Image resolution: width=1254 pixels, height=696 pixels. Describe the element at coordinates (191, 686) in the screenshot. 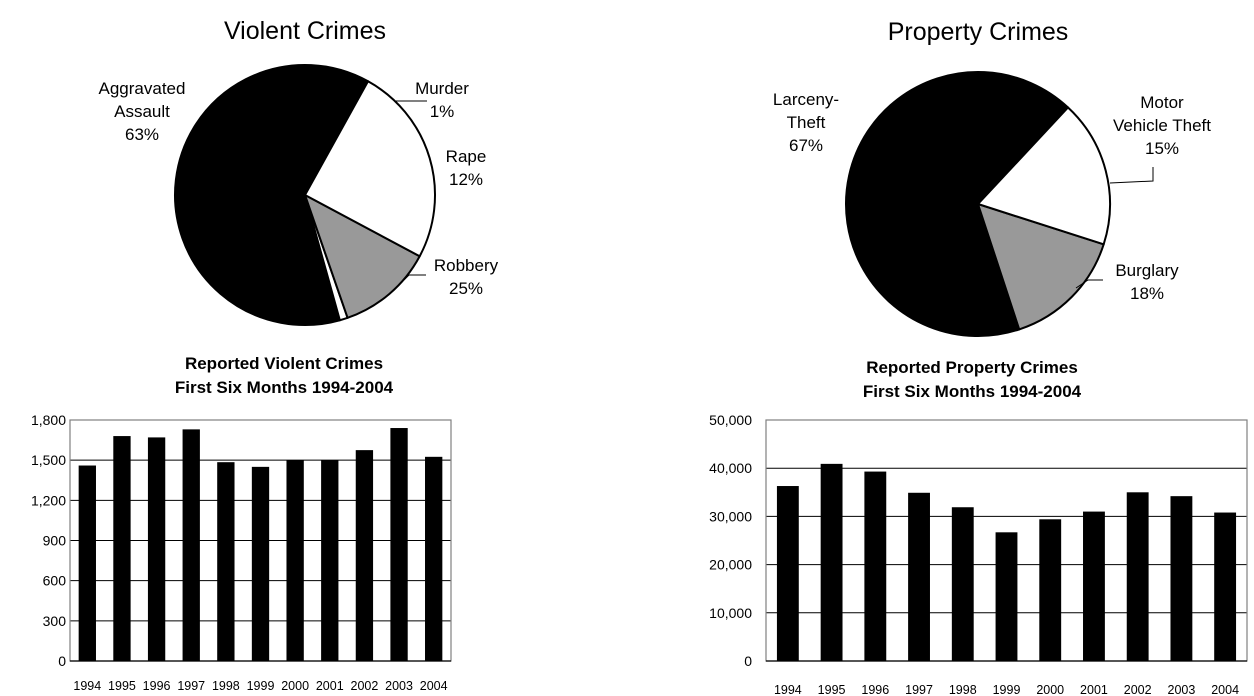

I see `reported-violent-crimes-x-tick-label: 1997` at that location.